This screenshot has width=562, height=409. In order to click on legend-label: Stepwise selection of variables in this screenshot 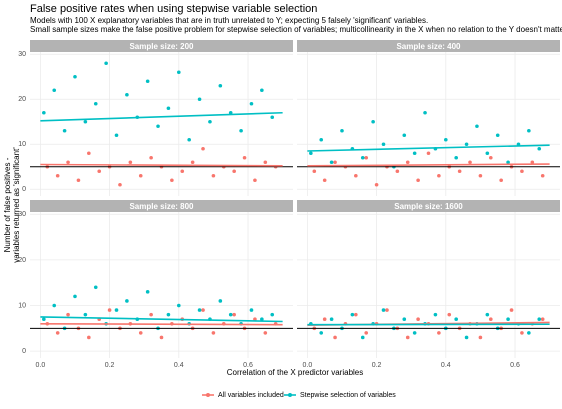, I will do `click(348, 395)`.